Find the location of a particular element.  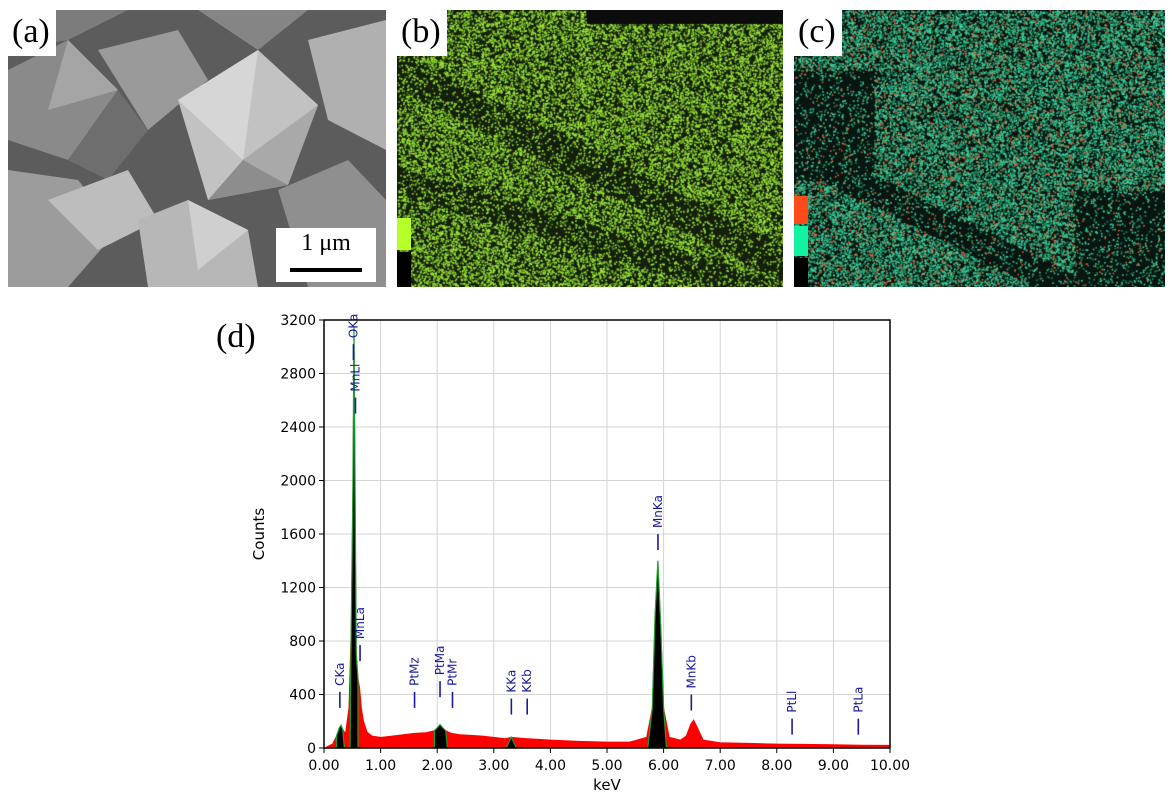

x-tick-label: 2.00 is located at coordinates (437, 766).